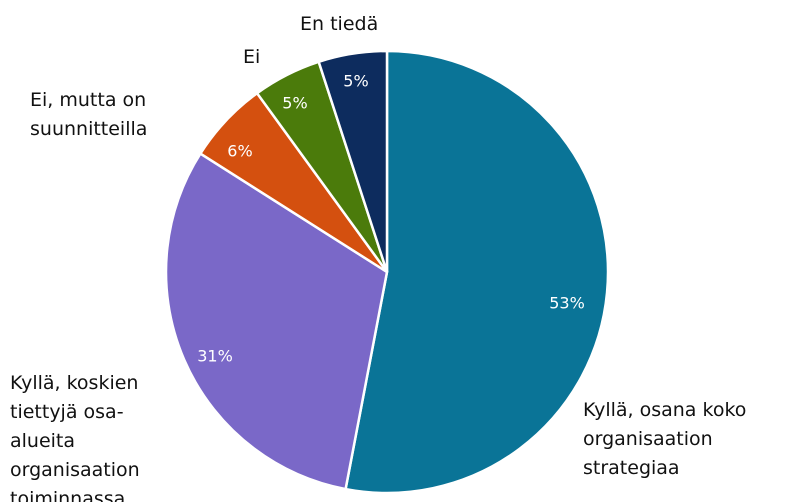 This screenshot has height=502, width=786. What do you see at coordinates (567, 303) in the screenshot?
I see `value-label: 53%` at bounding box center [567, 303].